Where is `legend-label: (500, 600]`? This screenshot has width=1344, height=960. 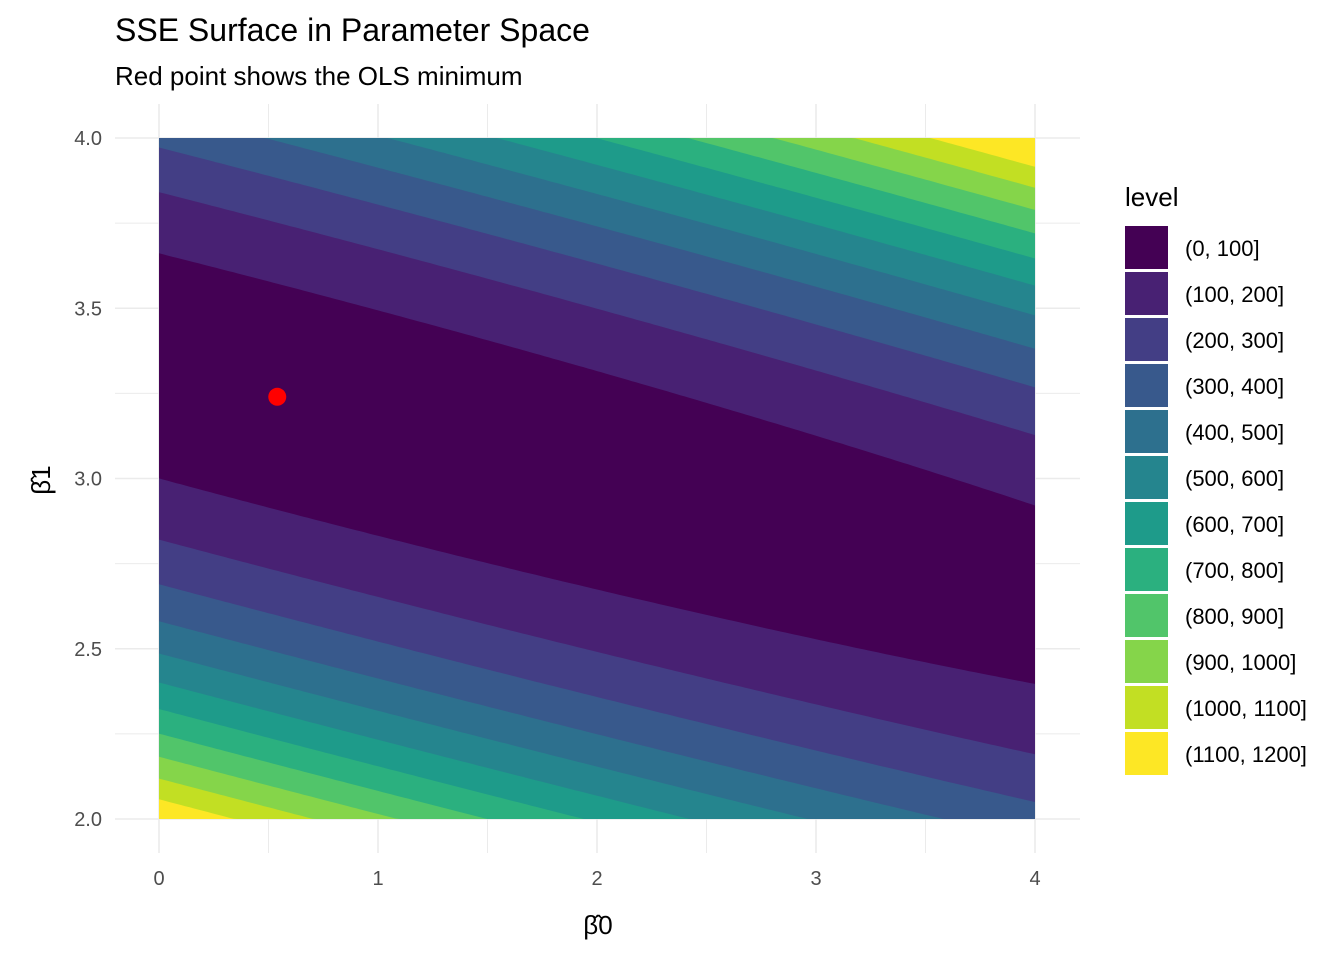
legend-label: (500, 600] is located at coordinates (1234, 478).